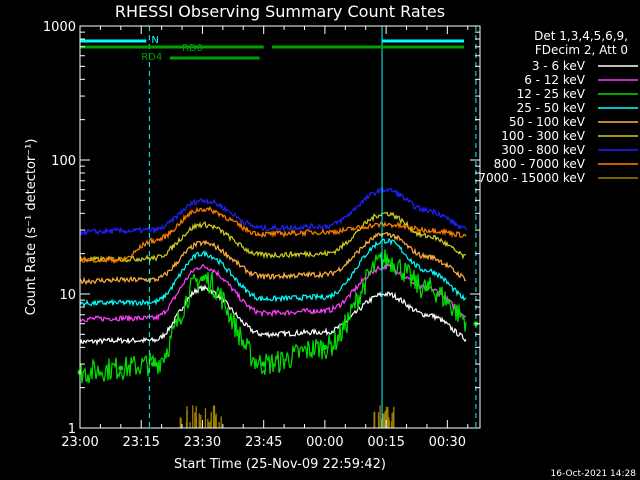 The height and width of the screenshot is (480, 640). What do you see at coordinates (543, 150) in the screenshot?
I see `legend-entry-label: 300 - 800 keV` at bounding box center [543, 150].